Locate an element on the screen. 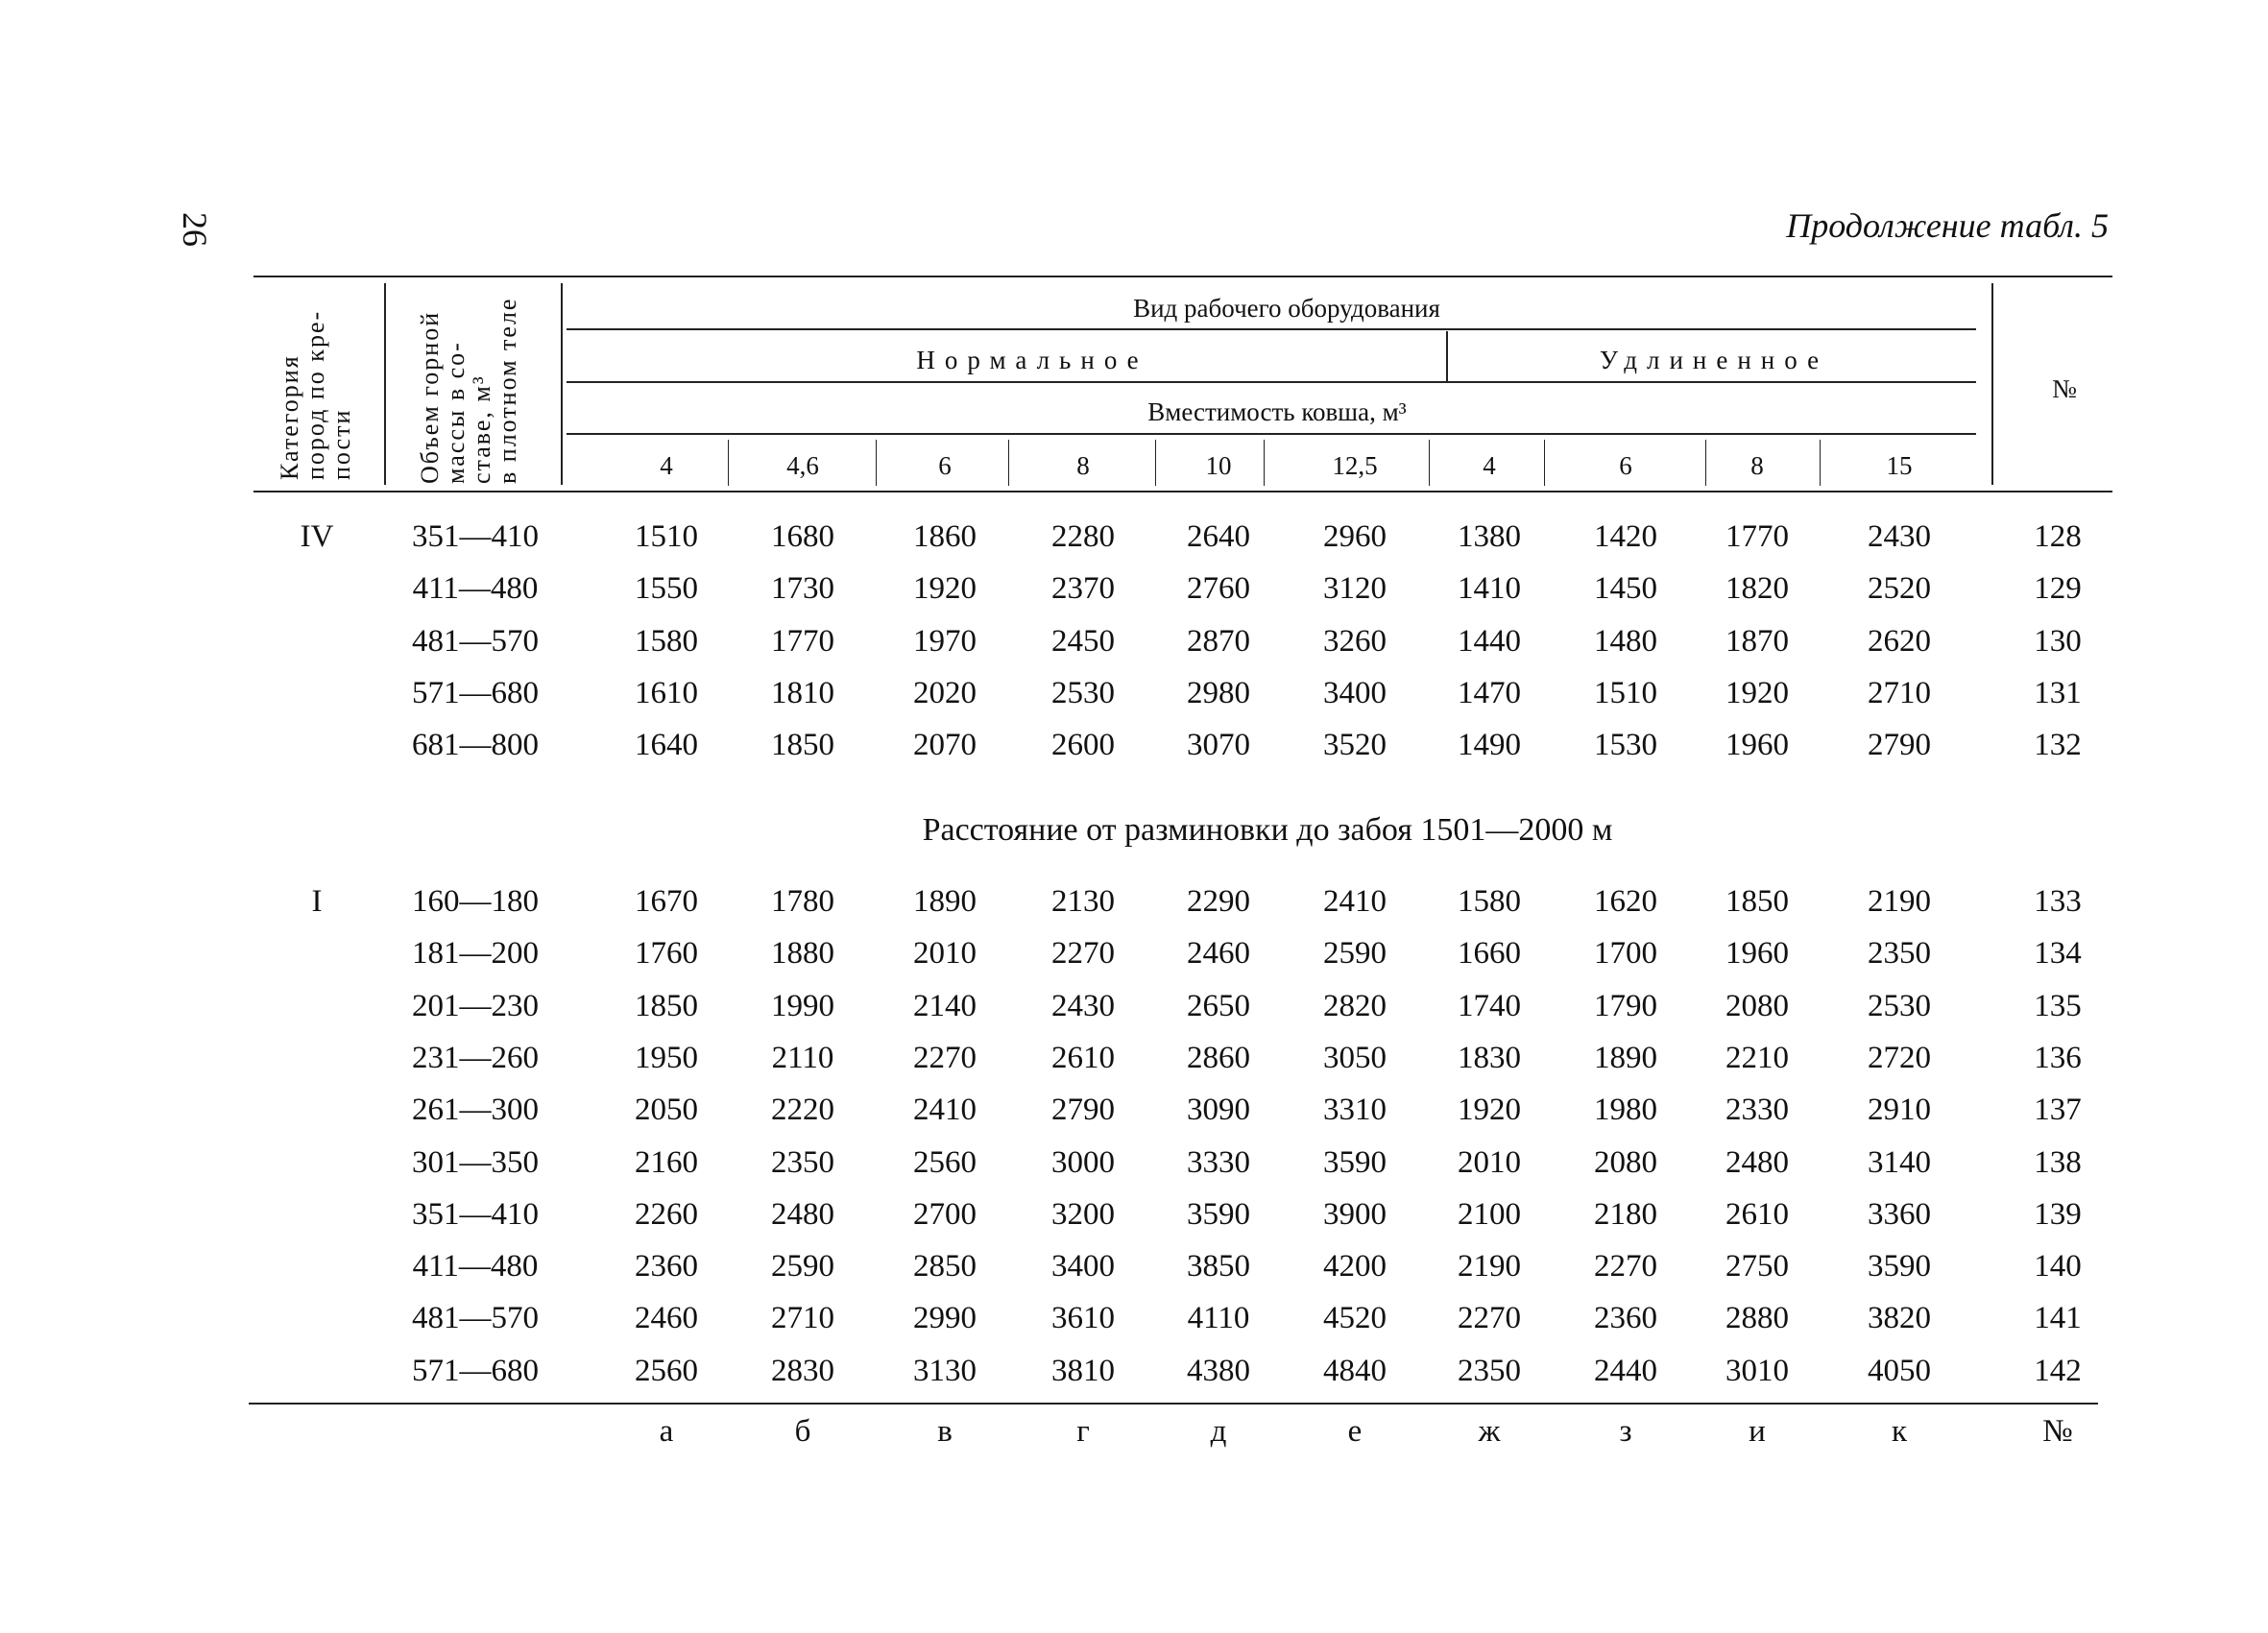 The width and height of the screenshot is (2268, 1633). value-cell: 3520 is located at coordinates (1355, 746).